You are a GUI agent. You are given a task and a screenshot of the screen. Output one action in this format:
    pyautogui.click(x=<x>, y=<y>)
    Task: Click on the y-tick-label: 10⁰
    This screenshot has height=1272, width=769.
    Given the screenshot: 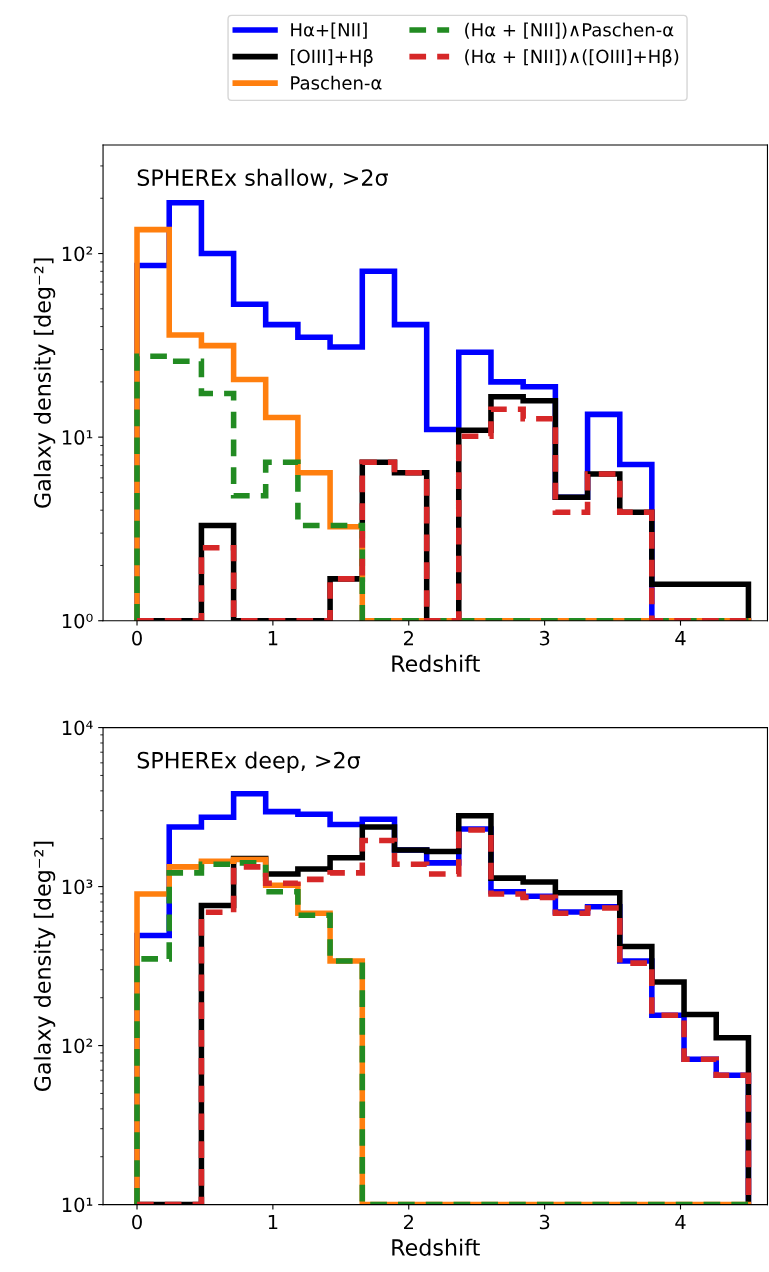 What is the action you would take?
    pyautogui.click(x=77, y=621)
    